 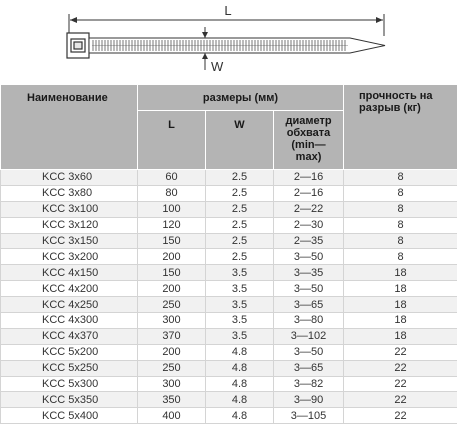 I want to click on cell-name: KCC 4x200, so click(x=69, y=289).